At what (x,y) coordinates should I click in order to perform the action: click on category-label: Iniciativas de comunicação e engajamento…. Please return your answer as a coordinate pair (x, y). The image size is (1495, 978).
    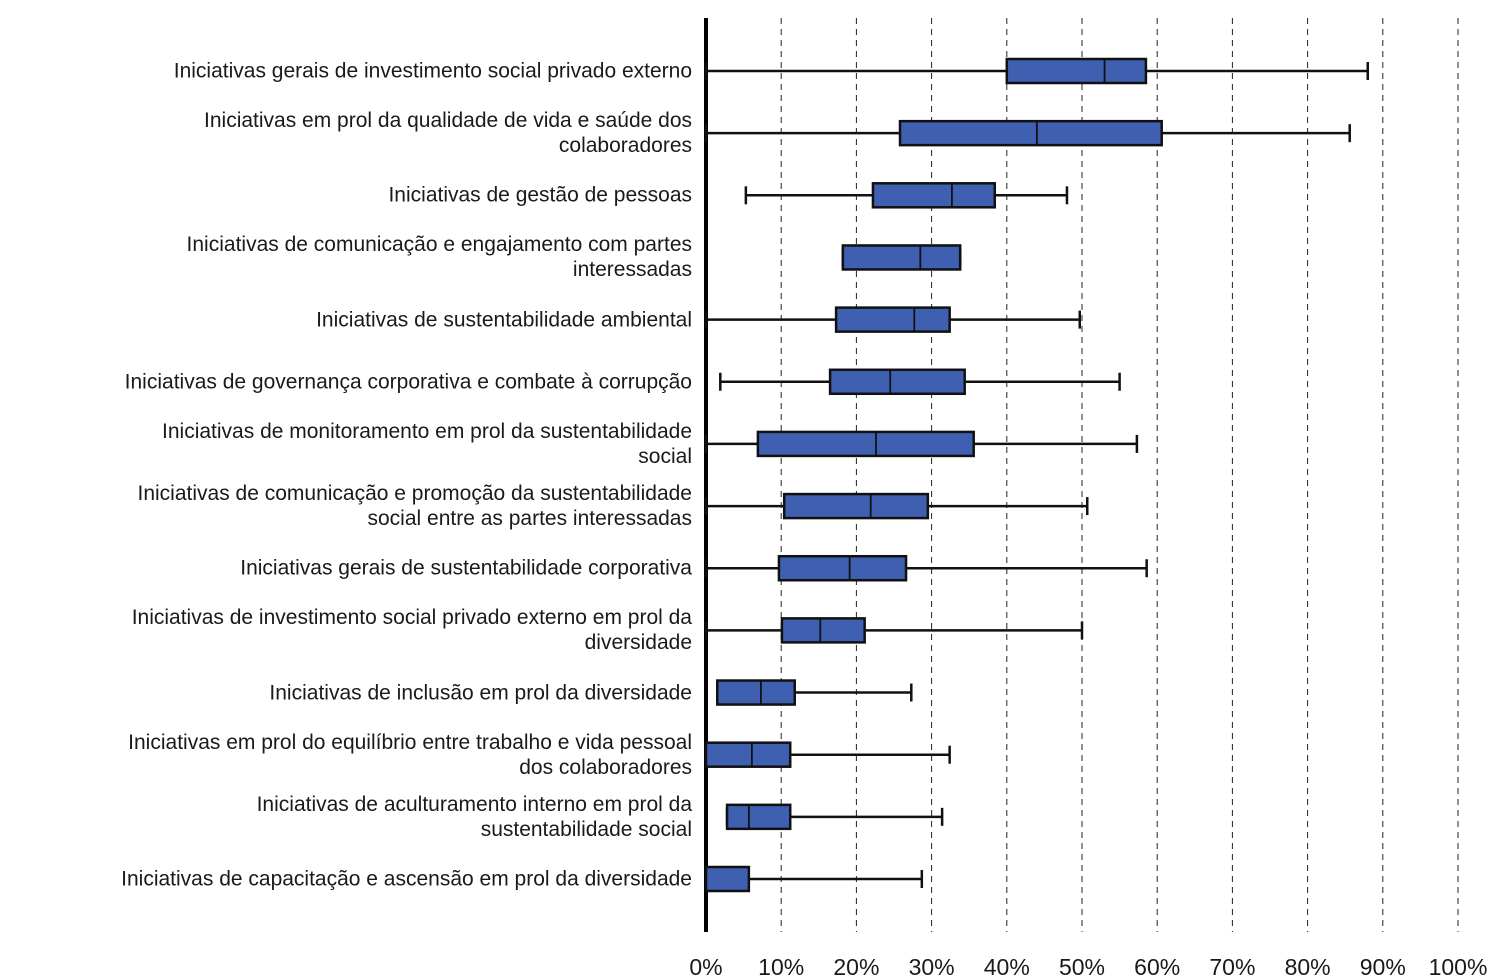
    Looking at the image, I should click on (439, 257).